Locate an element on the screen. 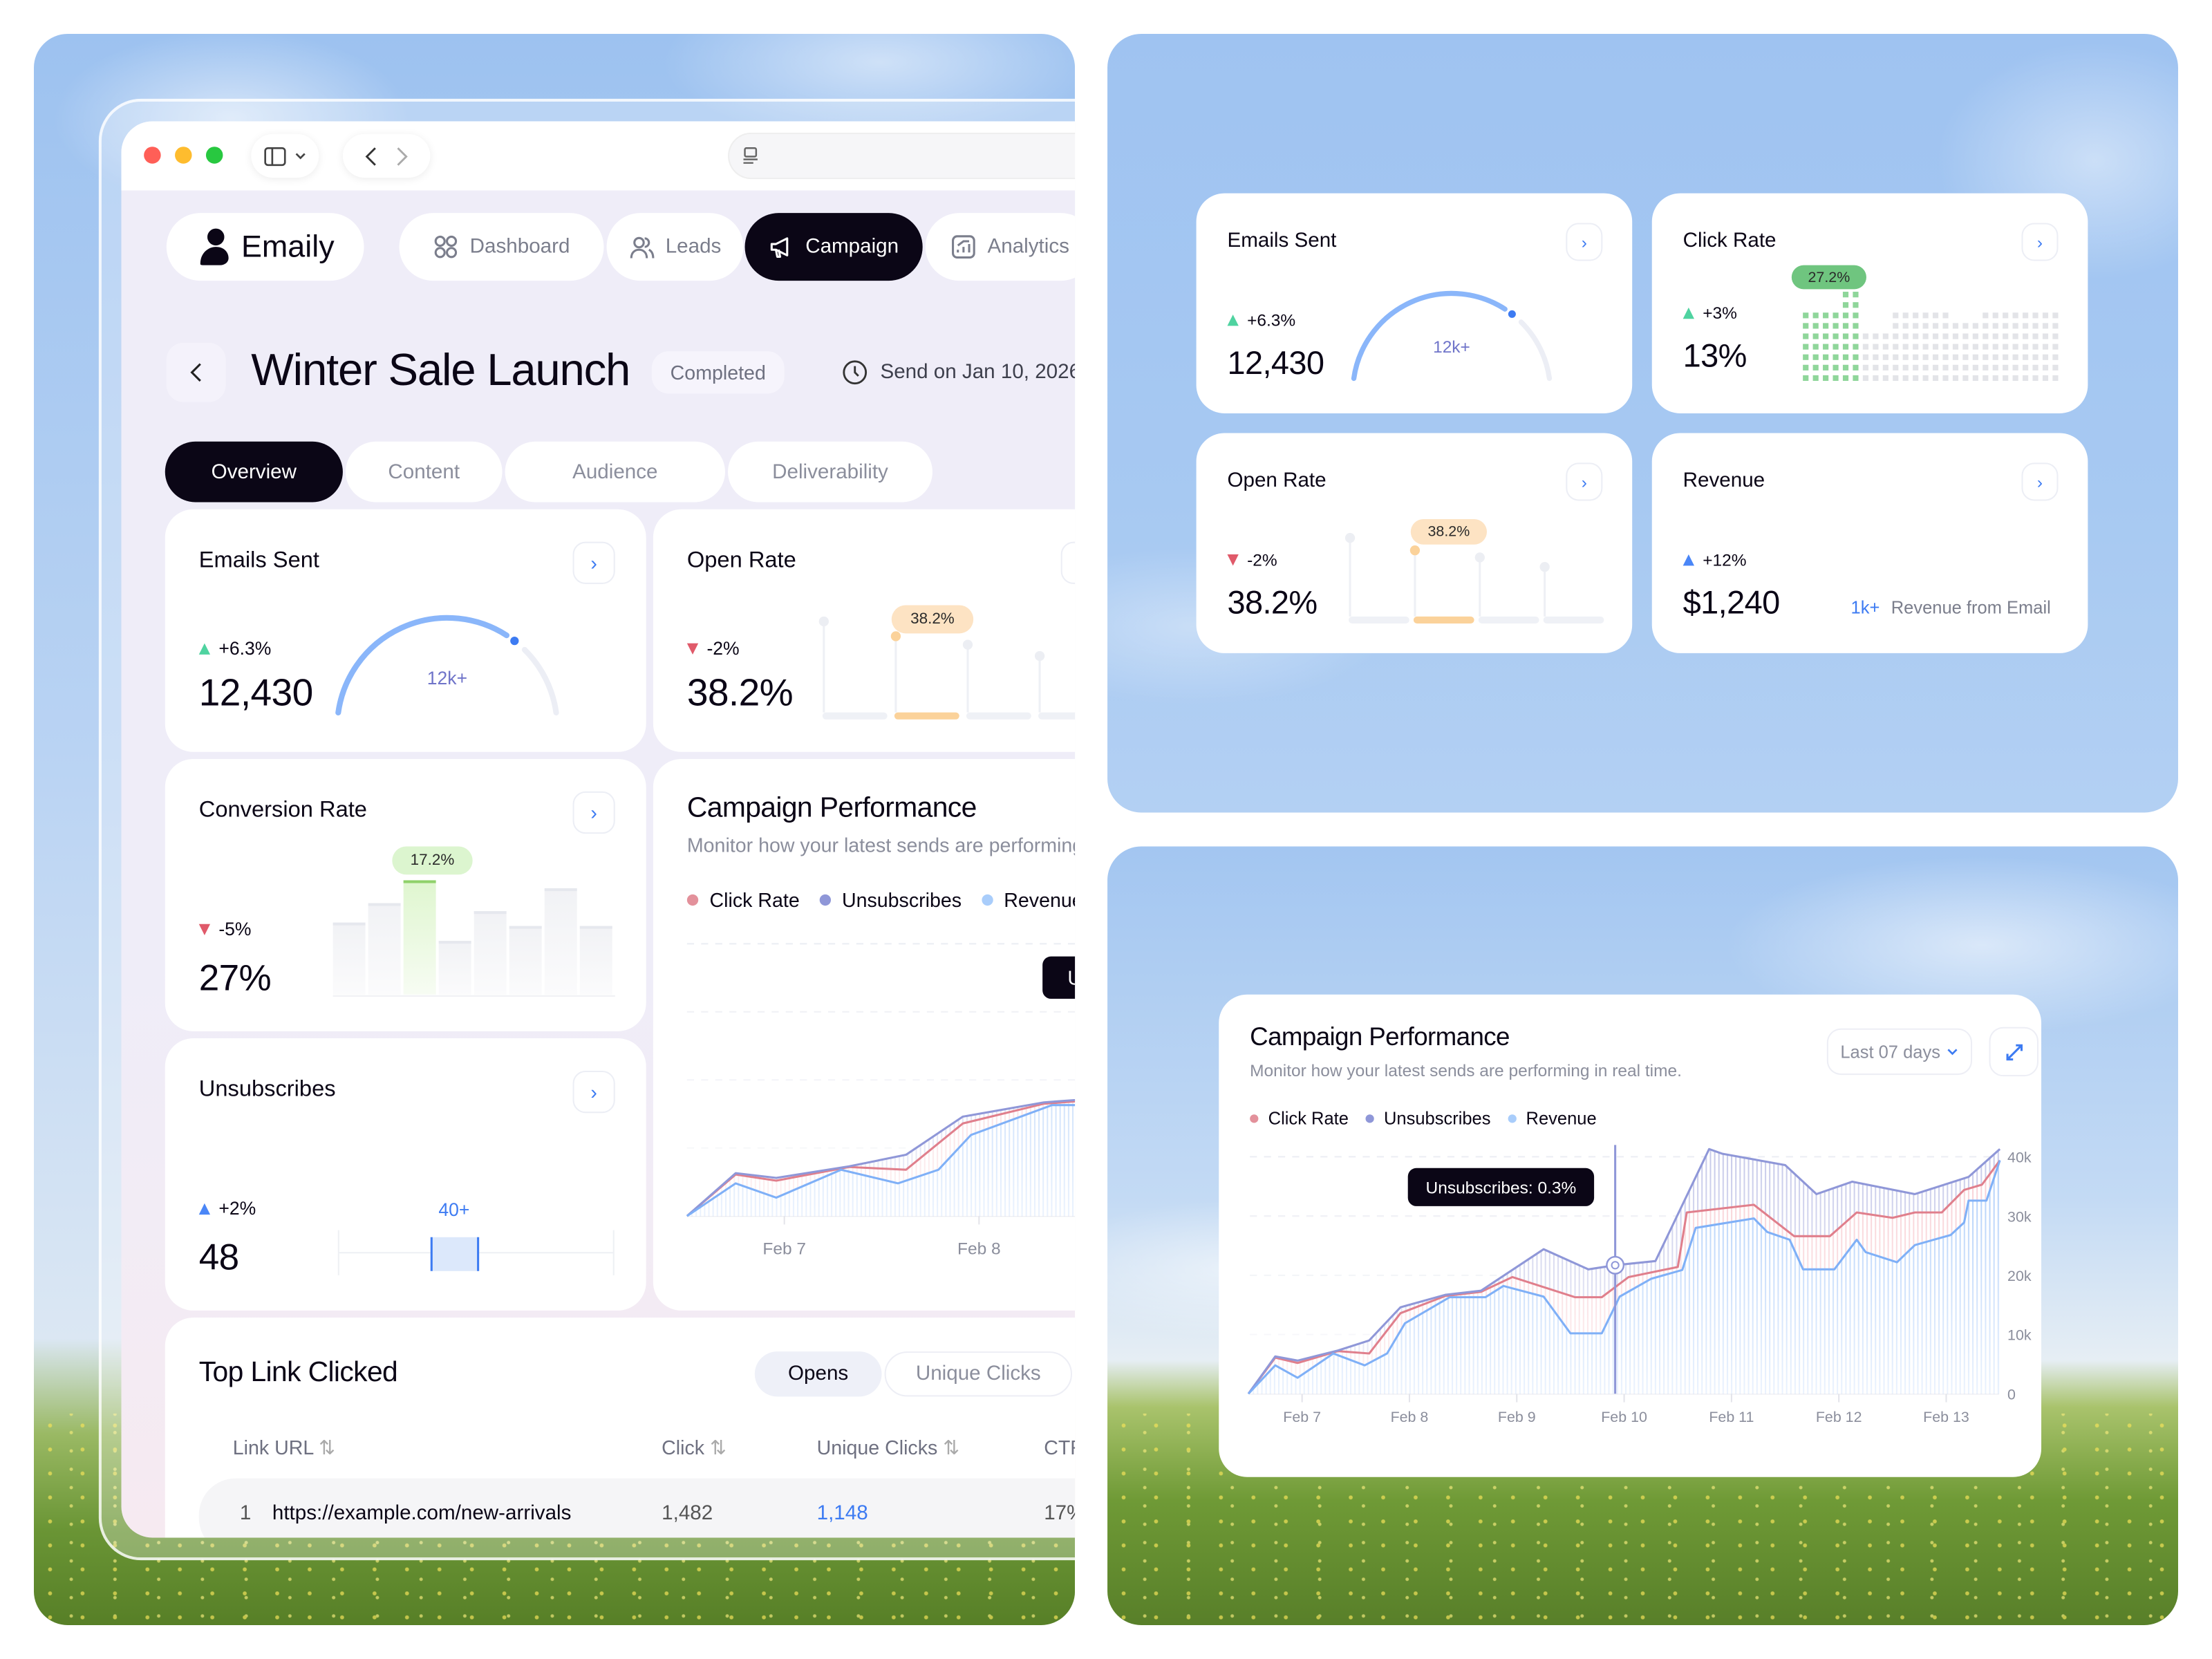 The image size is (2212, 1659). card-title: Click Rate is located at coordinates (1730, 241).